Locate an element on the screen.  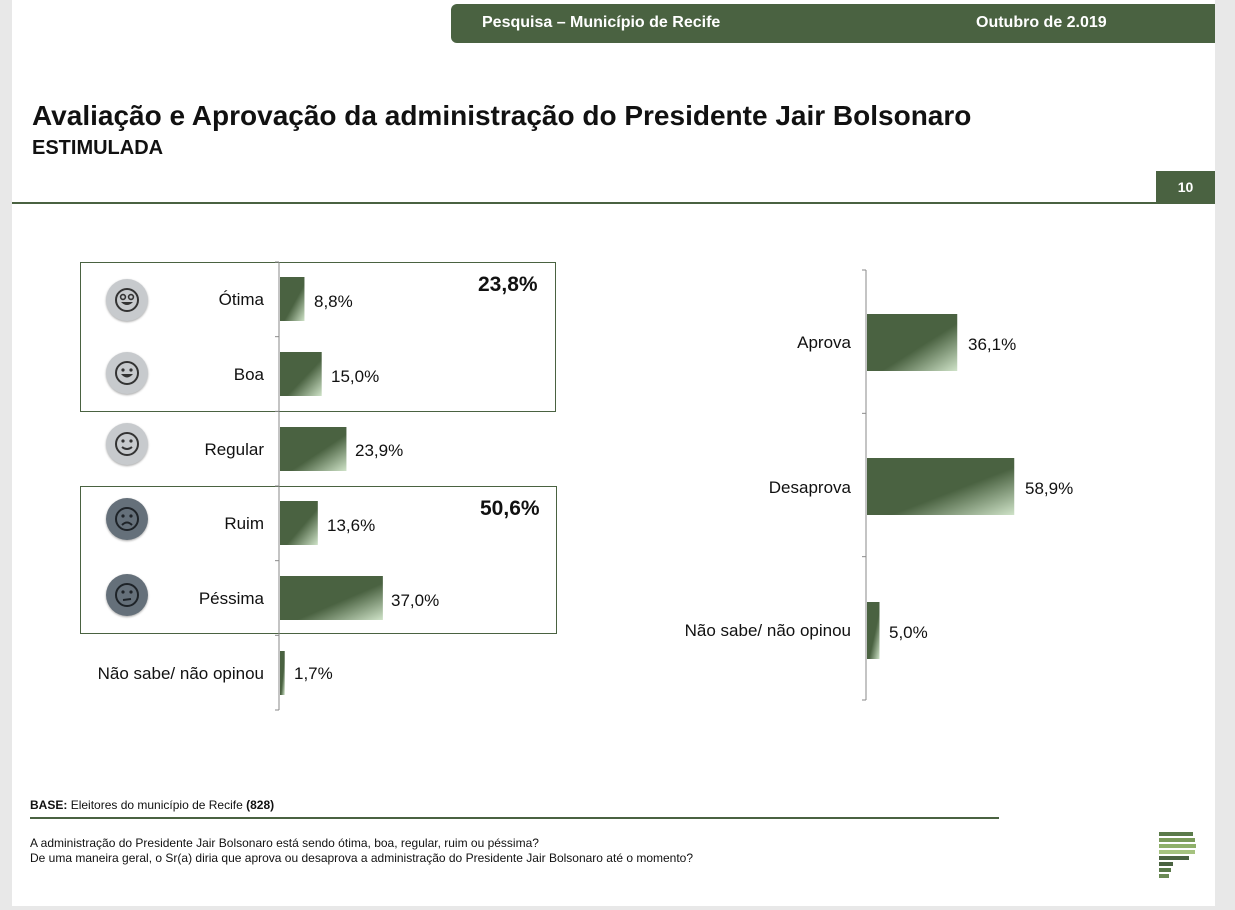
category-label-desaprova: Desaprova is located at coordinates (809, 487).